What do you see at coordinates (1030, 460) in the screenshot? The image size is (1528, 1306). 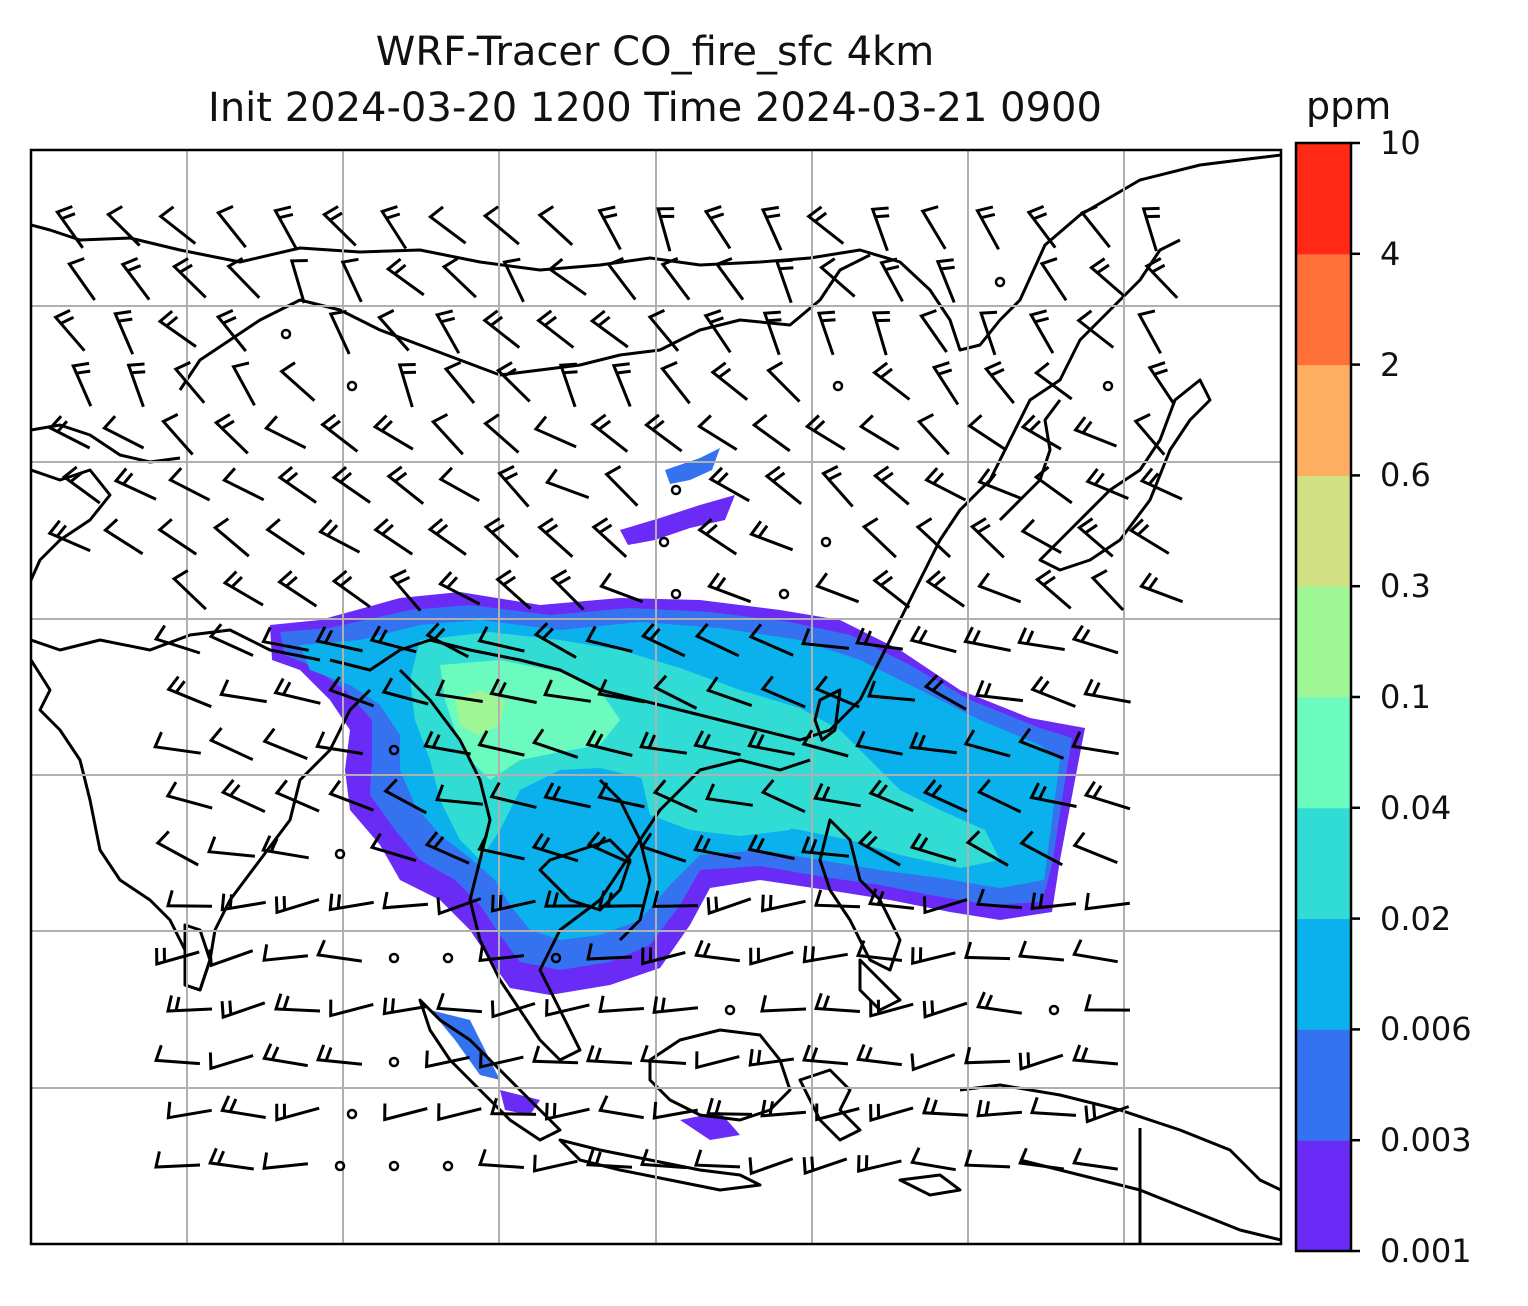 I see `coast-korea` at bounding box center [1030, 460].